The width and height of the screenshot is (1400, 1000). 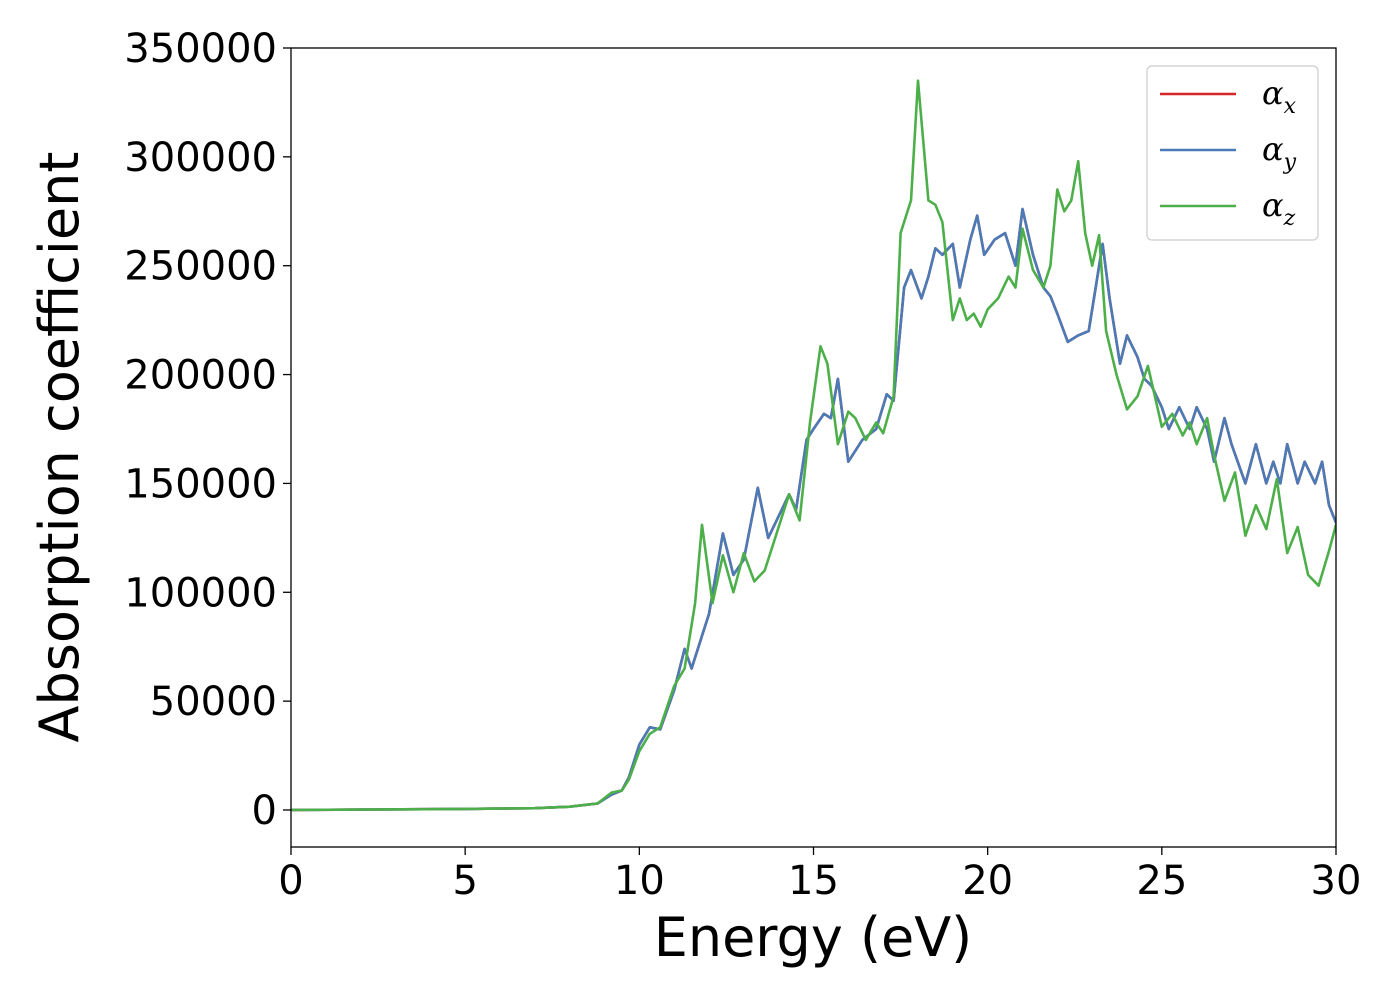 I want to click on x-tick-label: 0, so click(x=290, y=881).